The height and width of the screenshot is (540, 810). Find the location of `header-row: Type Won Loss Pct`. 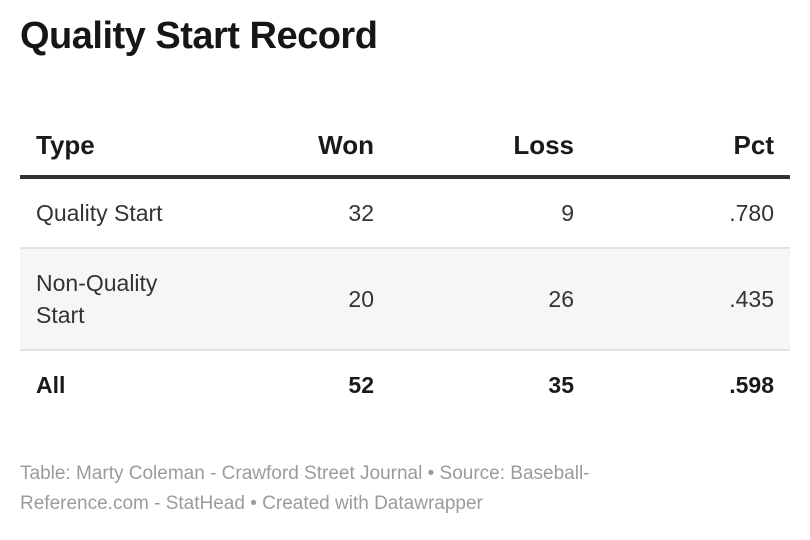

header-row: Type Won Loss Pct is located at coordinates (405, 144).